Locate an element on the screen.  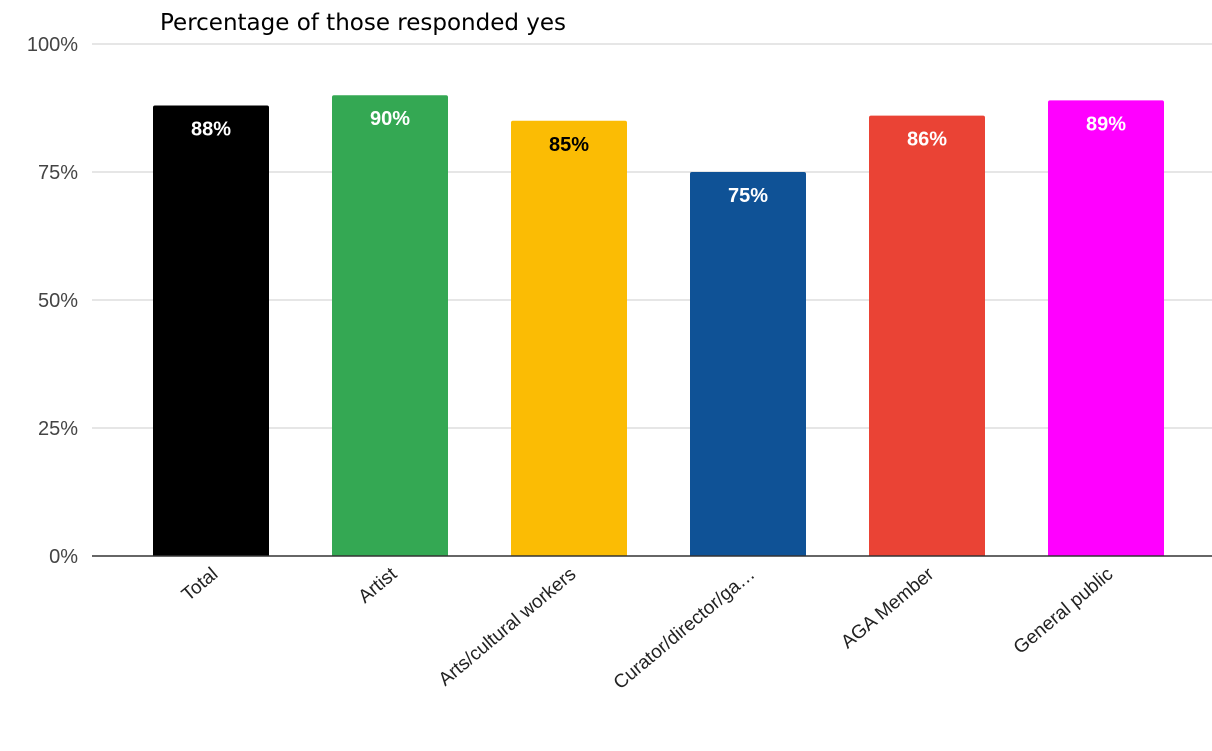
y-tick-label: 100% is located at coordinates (52, 45).